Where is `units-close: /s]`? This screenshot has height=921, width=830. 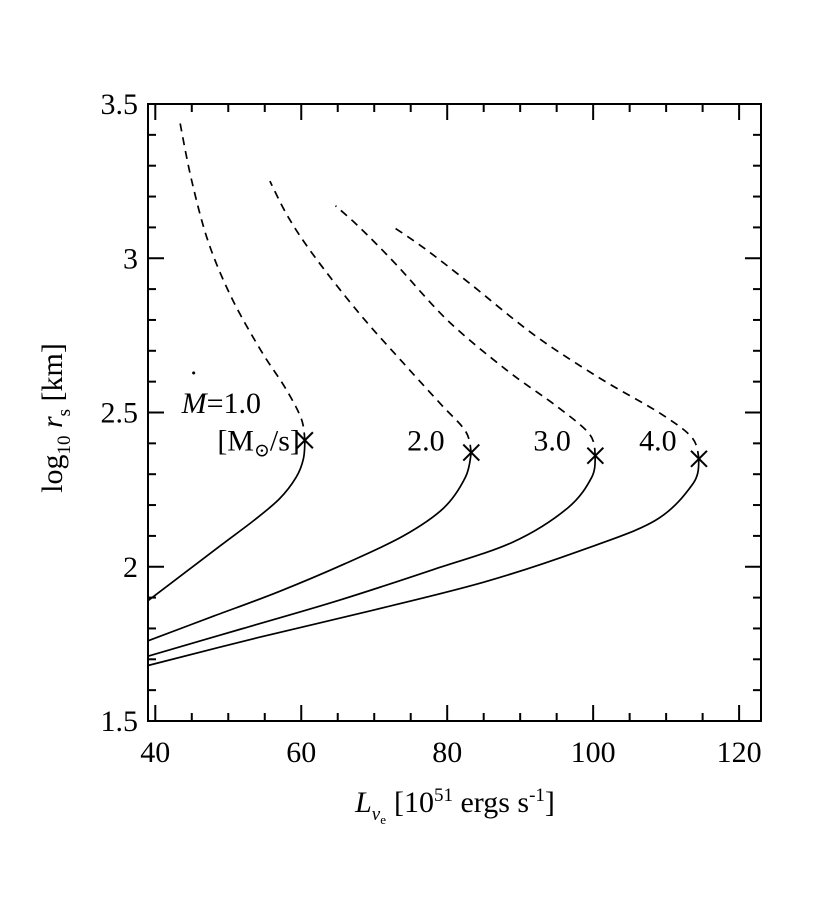
units-close: /s] is located at coordinates (285, 440).